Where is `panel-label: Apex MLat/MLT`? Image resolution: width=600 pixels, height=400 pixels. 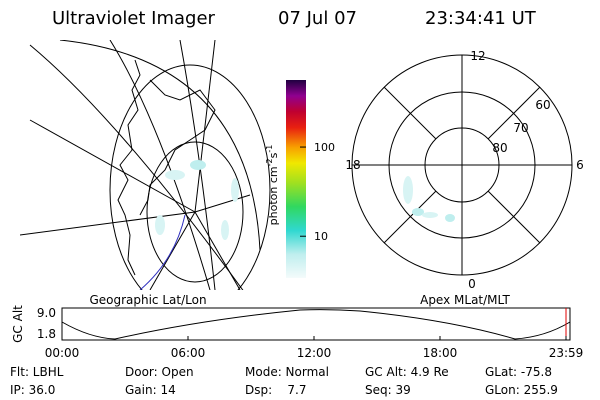
panel-label: Apex MLat/MLT is located at coordinates (465, 300).